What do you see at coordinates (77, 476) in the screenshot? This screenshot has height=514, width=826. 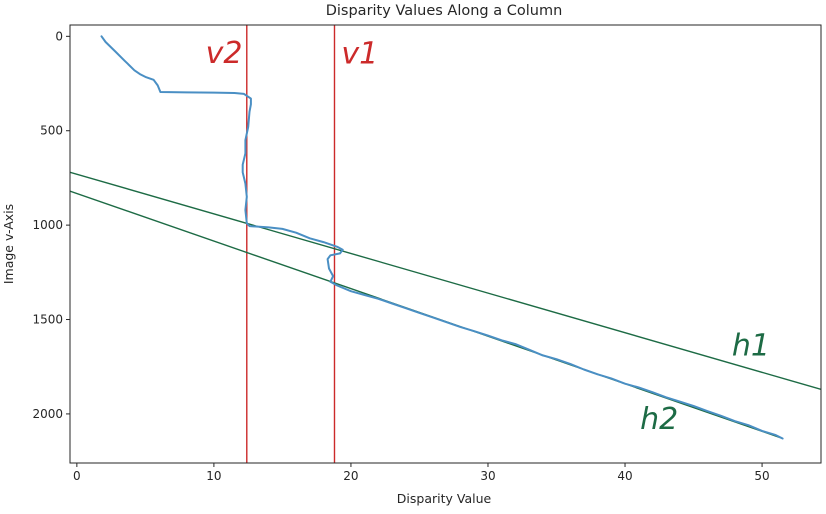 I see `x-tick-label: 0` at bounding box center [77, 476].